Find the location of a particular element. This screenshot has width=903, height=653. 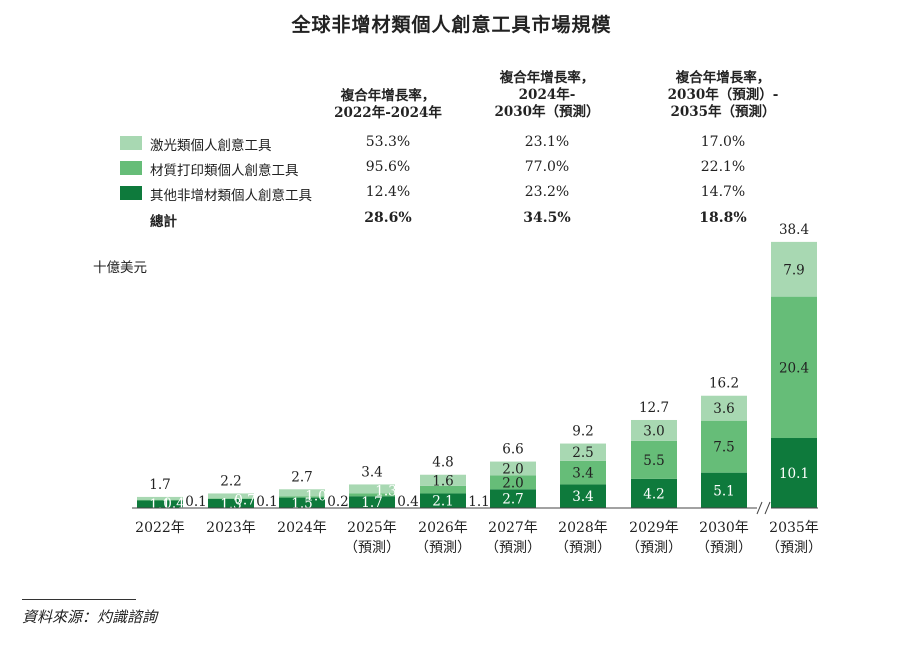

data-label: 20.4 is located at coordinates (794, 368).